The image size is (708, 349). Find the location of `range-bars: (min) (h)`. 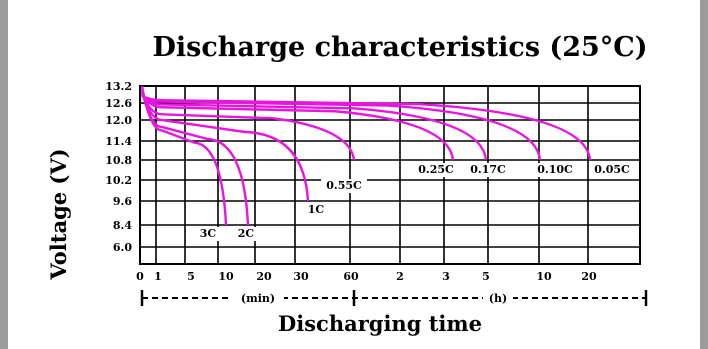

range-bars: (min) (h) is located at coordinates (394, 298).